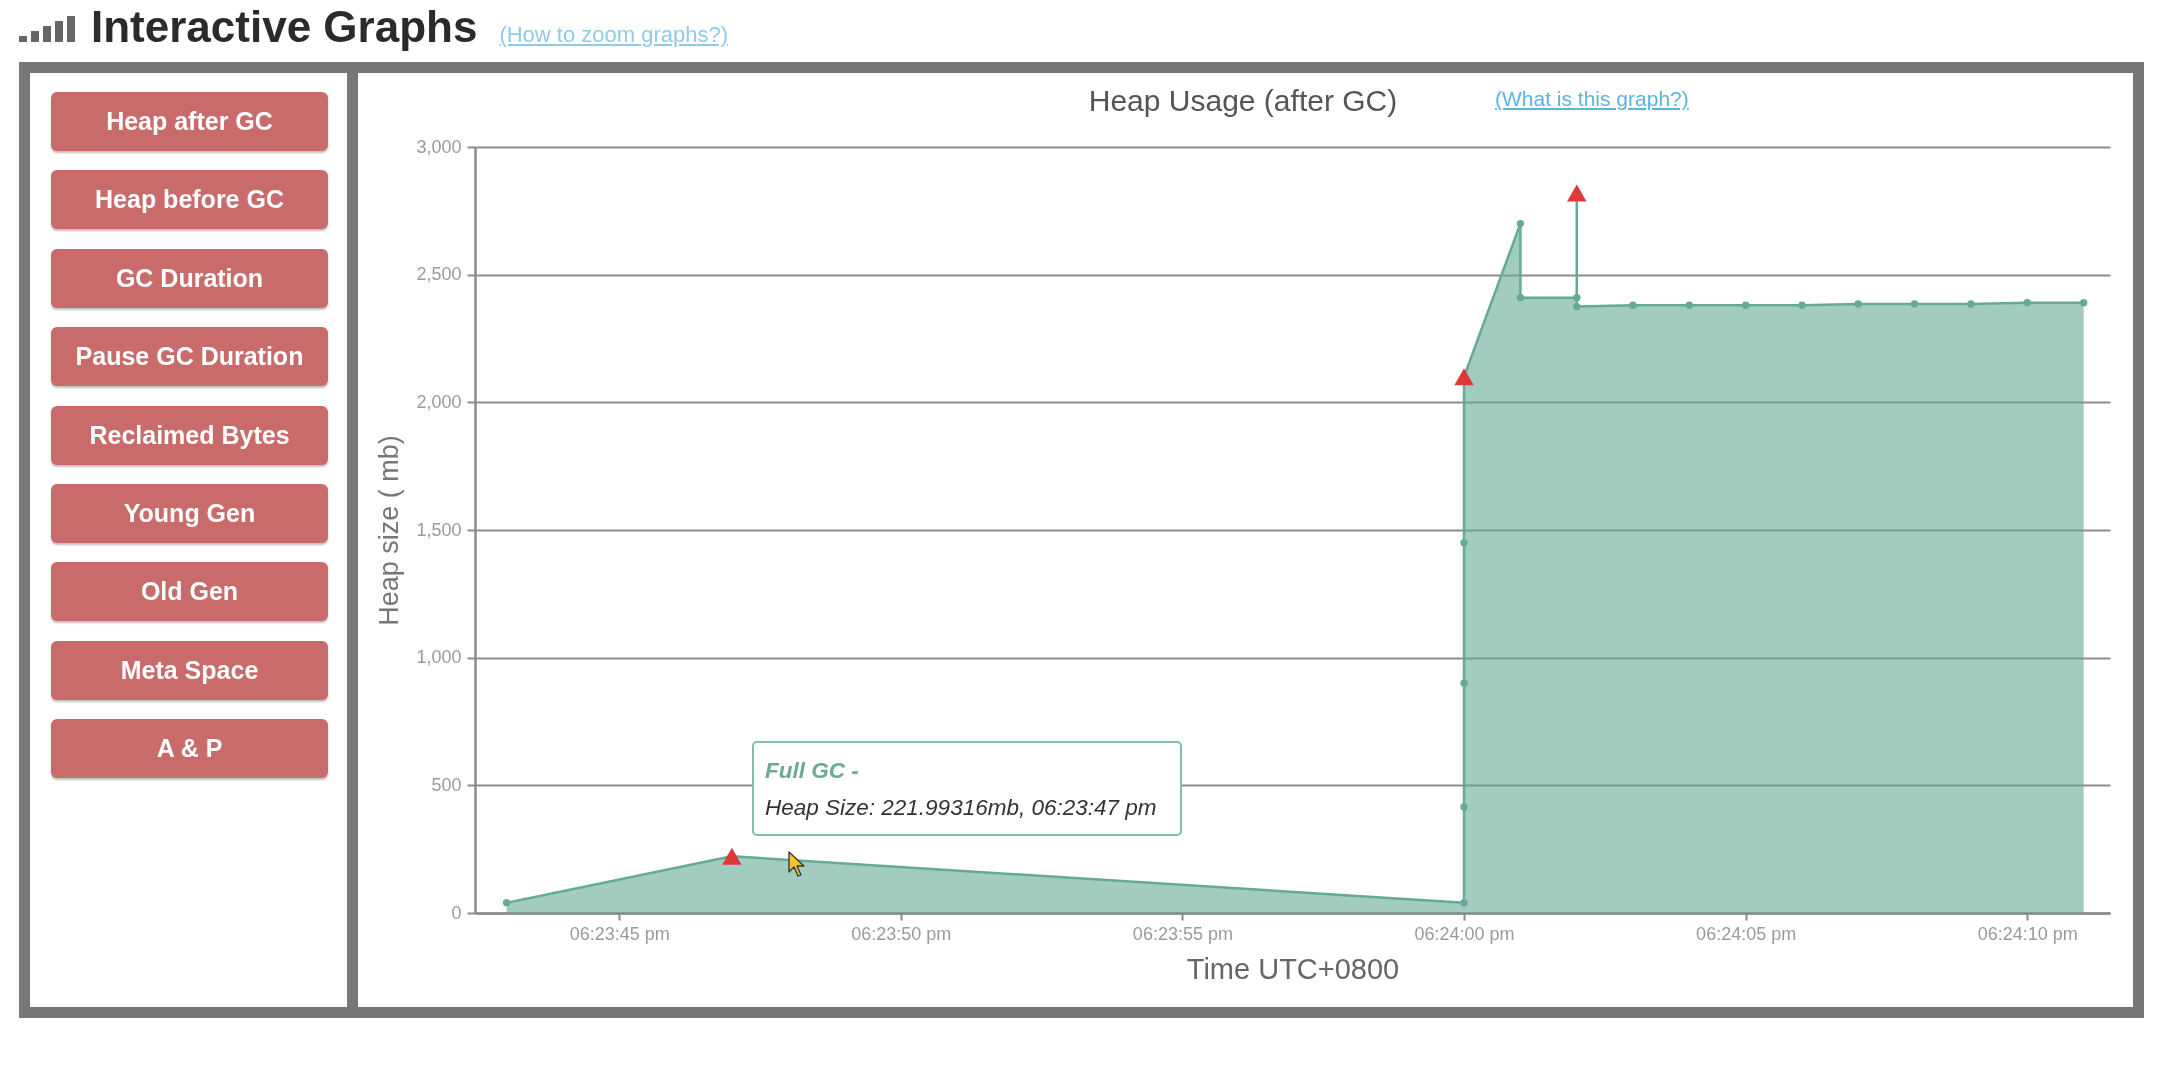 The width and height of the screenshot is (2160, 1088). I want to click on y-tick-label: 2,500, so click(439, 274).